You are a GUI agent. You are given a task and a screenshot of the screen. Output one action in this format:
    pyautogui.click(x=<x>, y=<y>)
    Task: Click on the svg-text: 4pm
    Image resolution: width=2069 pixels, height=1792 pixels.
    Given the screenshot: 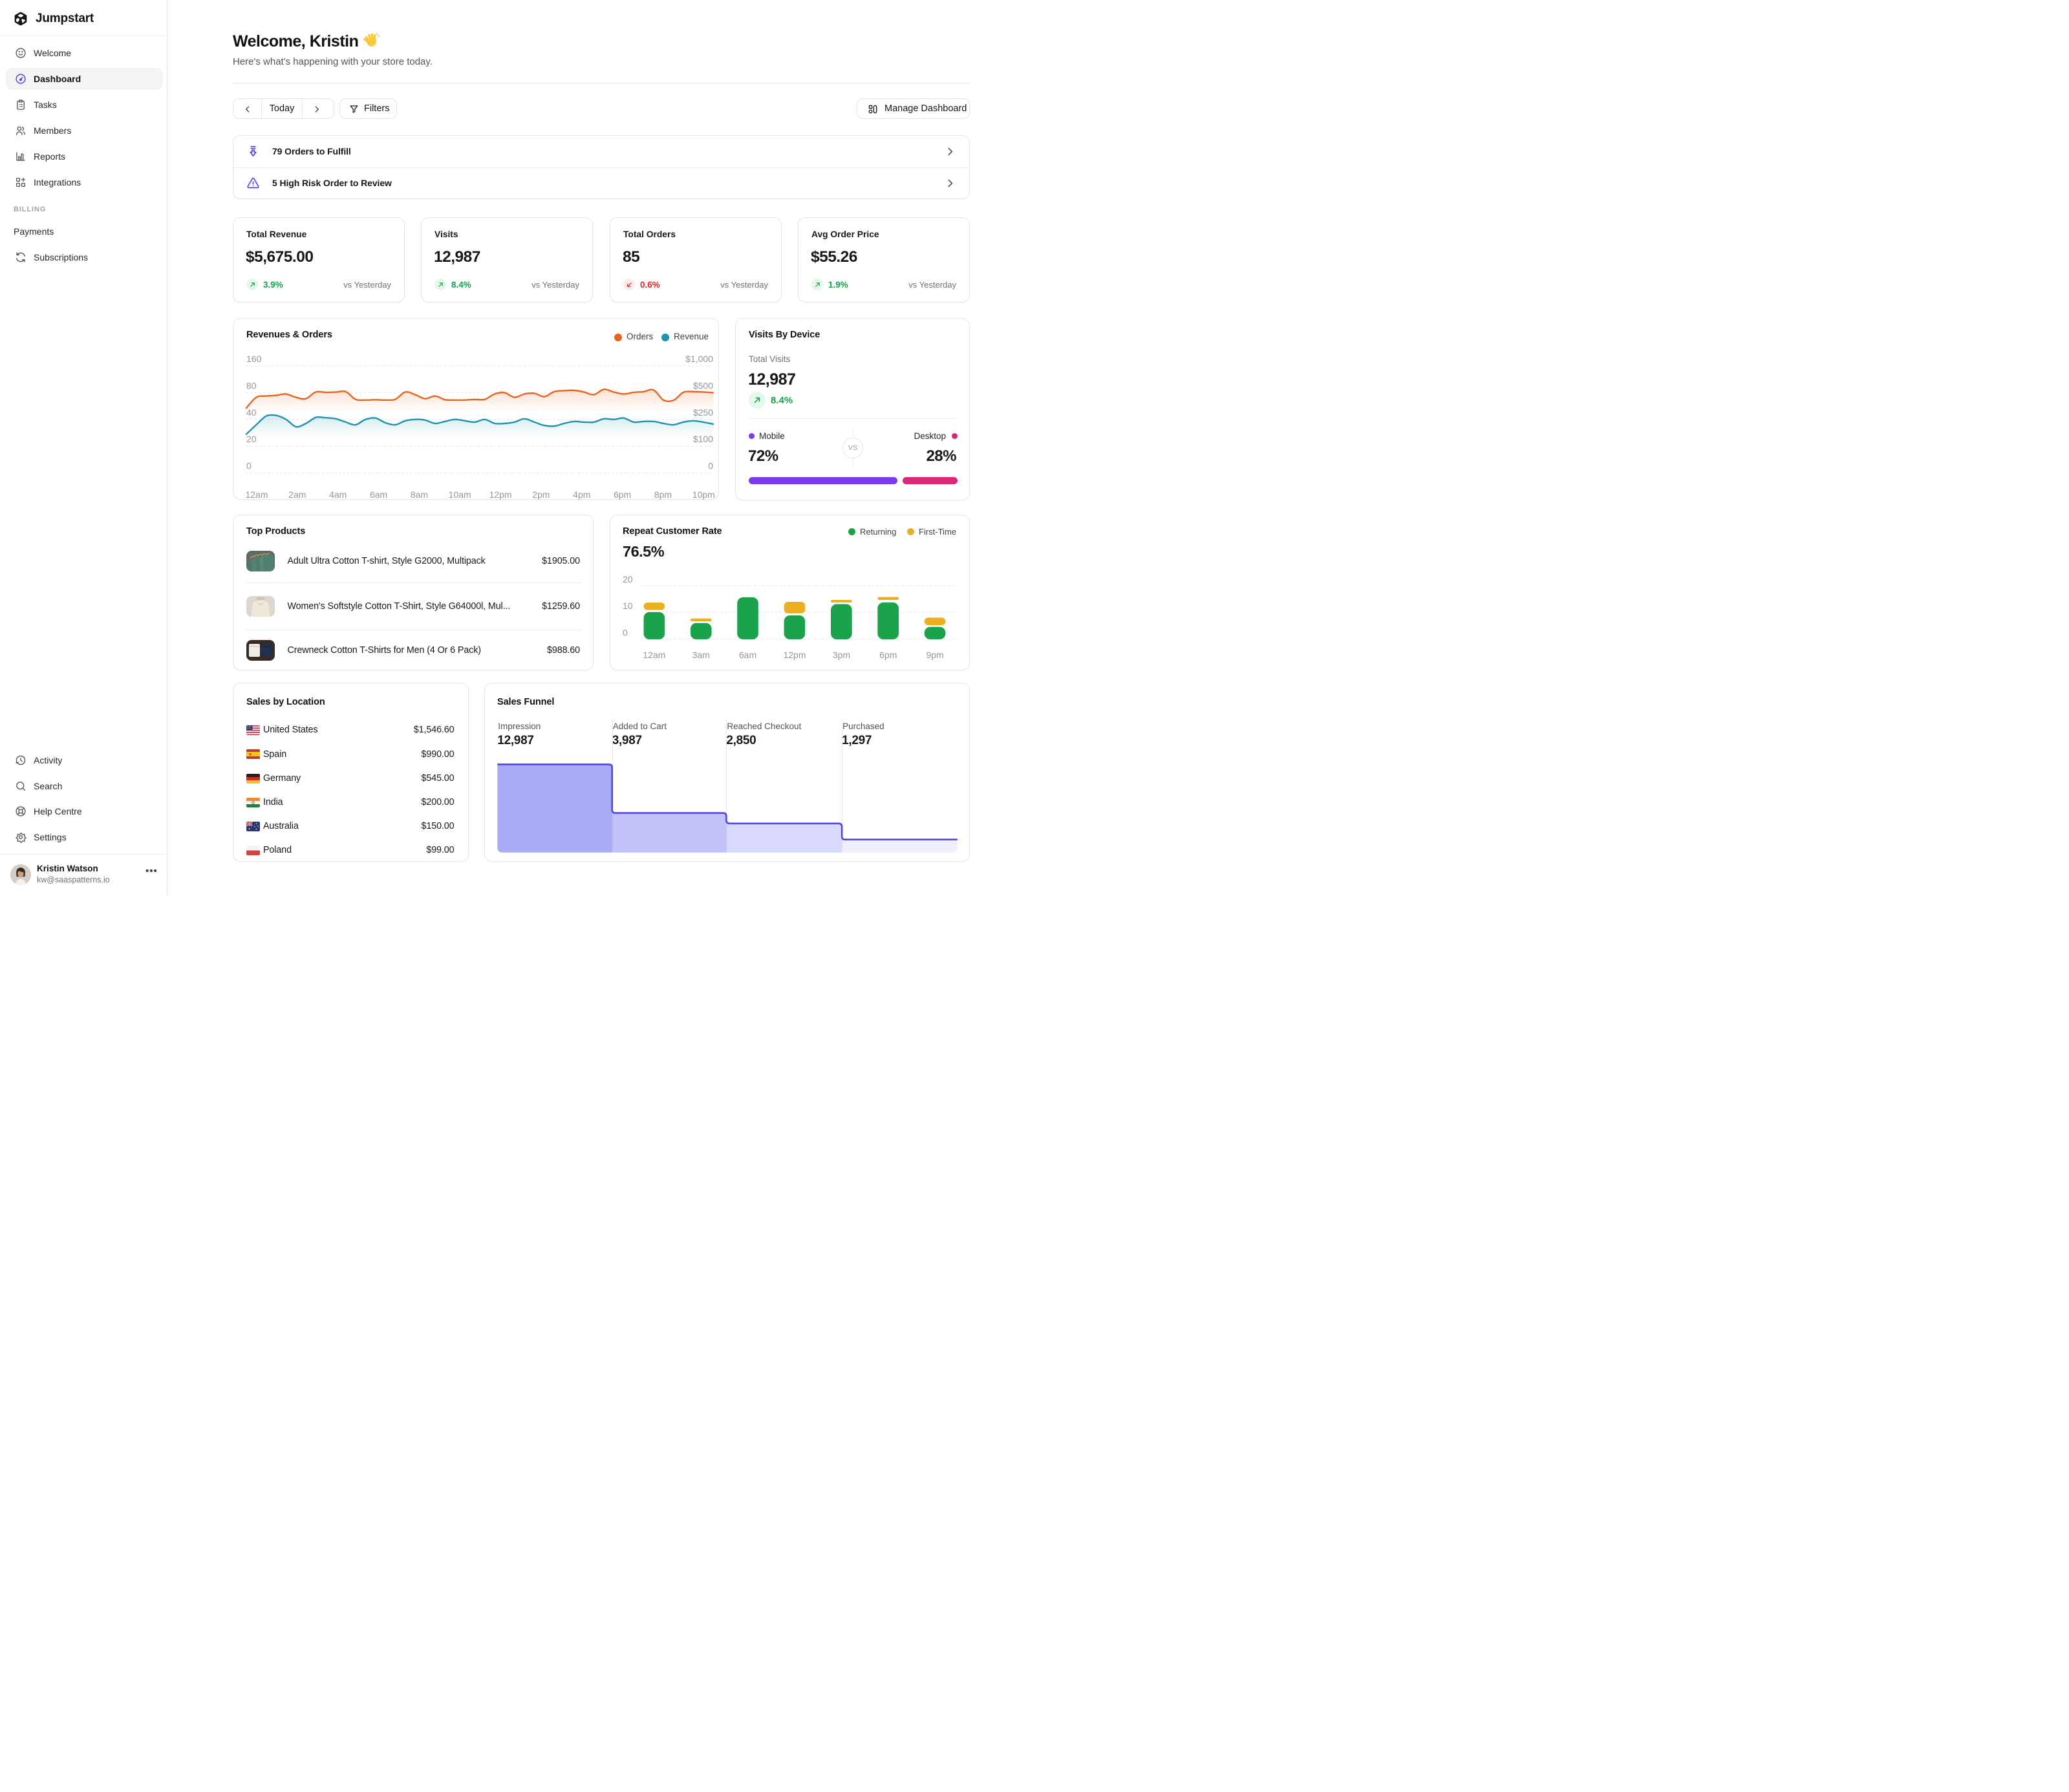 What is the action you would take?
    pyautogui.click(x=581, y=495)
    